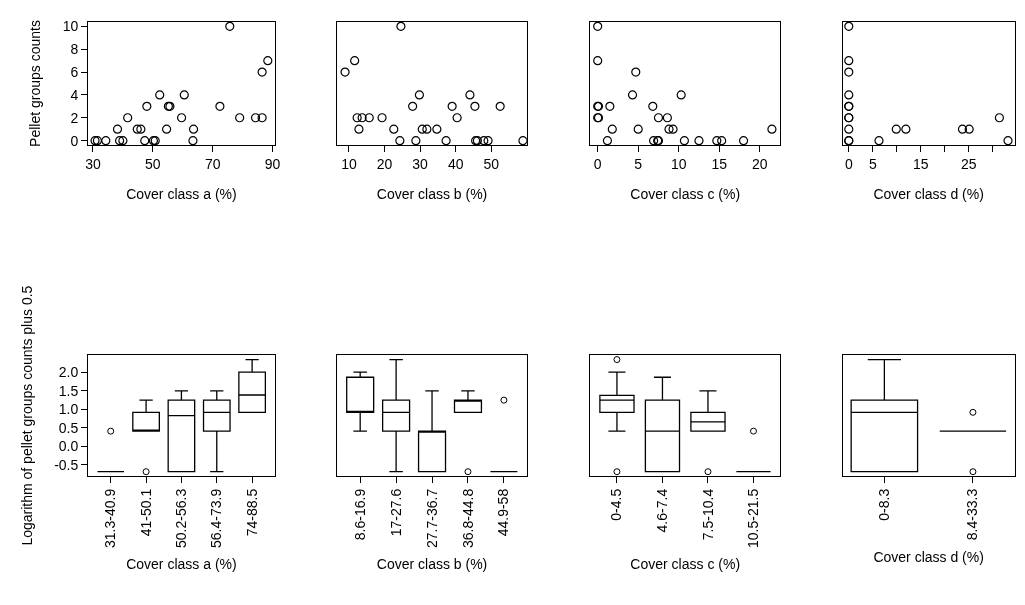 Image resolution: width=1025 pixels, height=605 pixels. Describe the element at coordinates (110, 518) in the screenshot. I see `x-tick-label: 31.3-40.9` at that location.